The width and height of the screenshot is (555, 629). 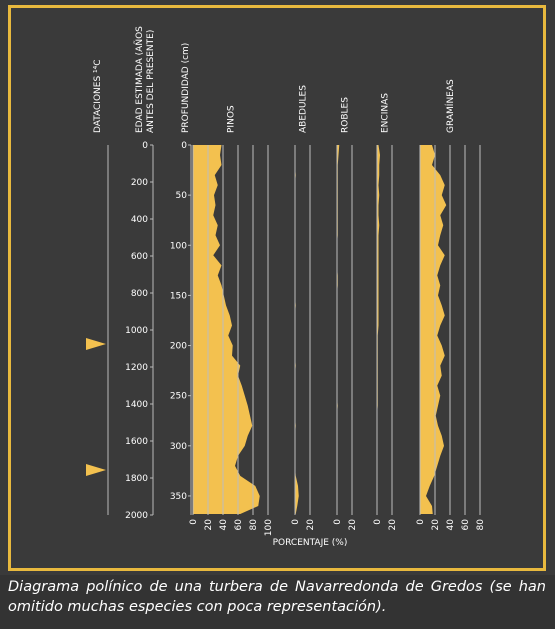 What do you see at coordinates (151, 81) in the screenshot?
I see `age-label: ANTES DEL PRESENTE)` at bounding box center [151, 81].